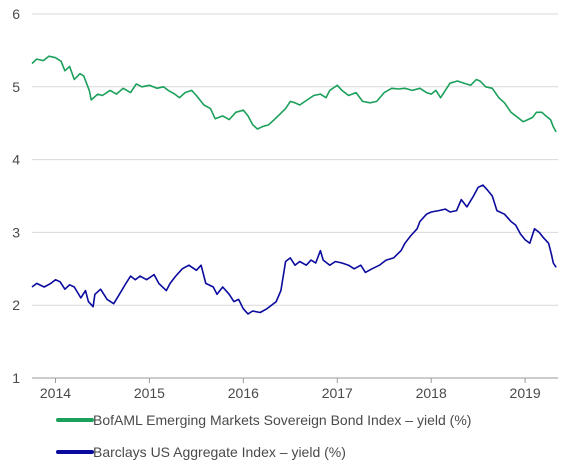 The image size is (588, 473). Describe the element at coordinates (16, 232) in the screenshot. I see `y-tick-label: 3` at that location.